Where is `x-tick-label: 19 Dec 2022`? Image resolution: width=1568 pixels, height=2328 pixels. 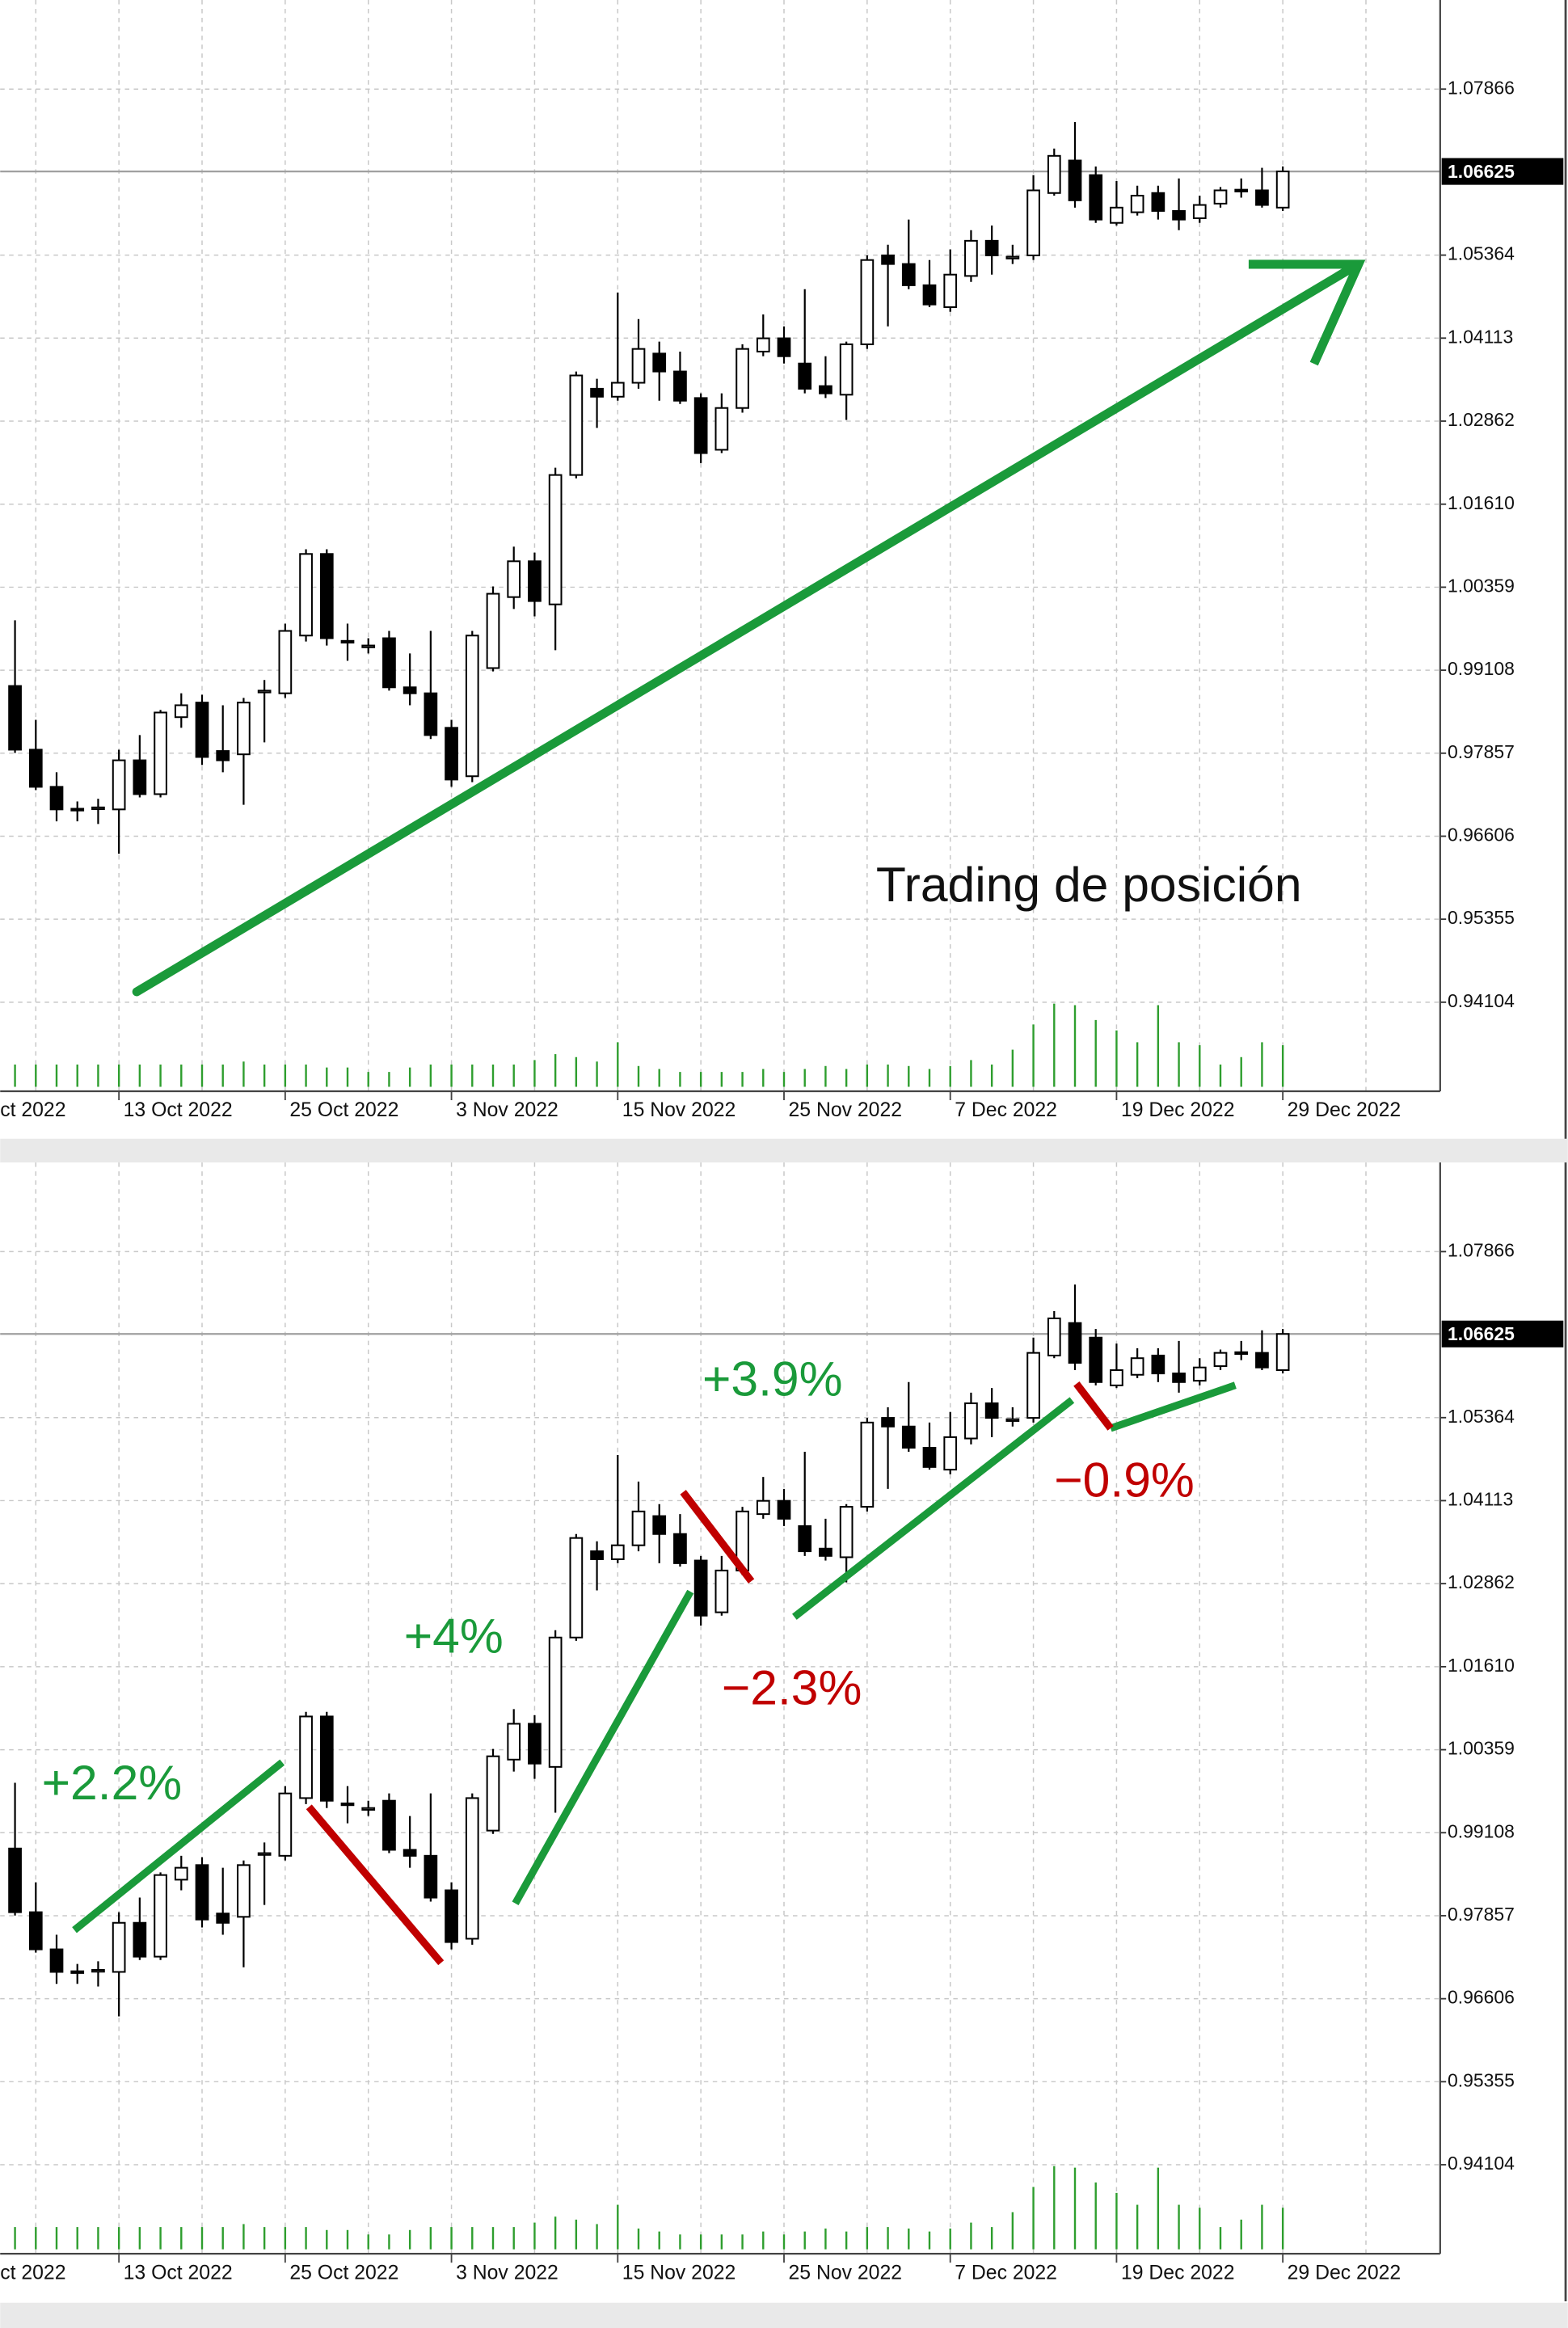 x-tick-label: 19 Dec 2022 is located at coordinates (1178, 1110).